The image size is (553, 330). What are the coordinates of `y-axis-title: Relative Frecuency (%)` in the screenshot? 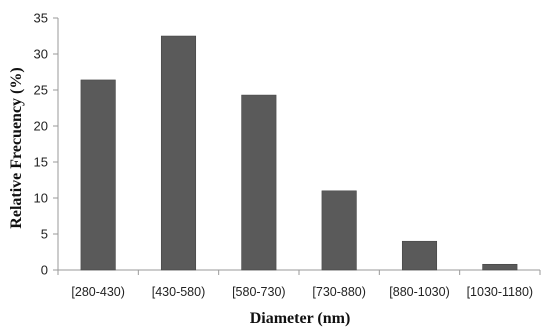 It's located at (16, 147).